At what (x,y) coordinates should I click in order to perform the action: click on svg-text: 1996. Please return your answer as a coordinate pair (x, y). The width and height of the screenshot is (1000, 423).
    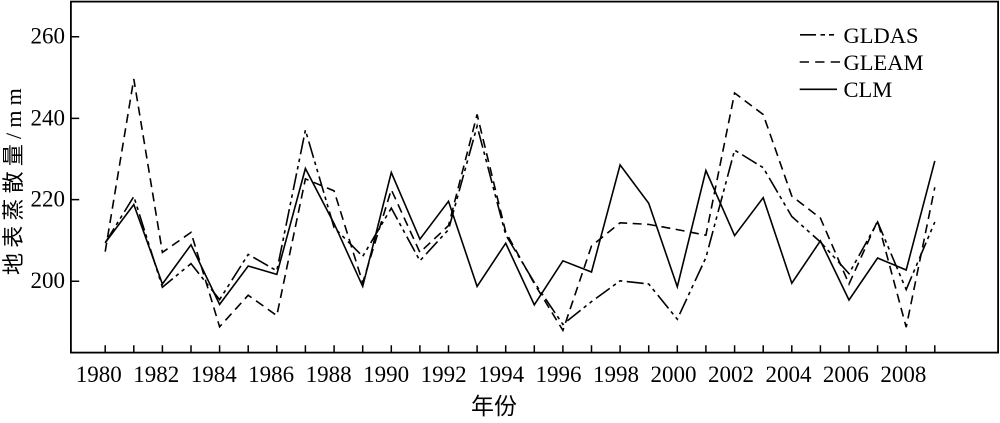
    Looking at the image, I should click on (559, 374).